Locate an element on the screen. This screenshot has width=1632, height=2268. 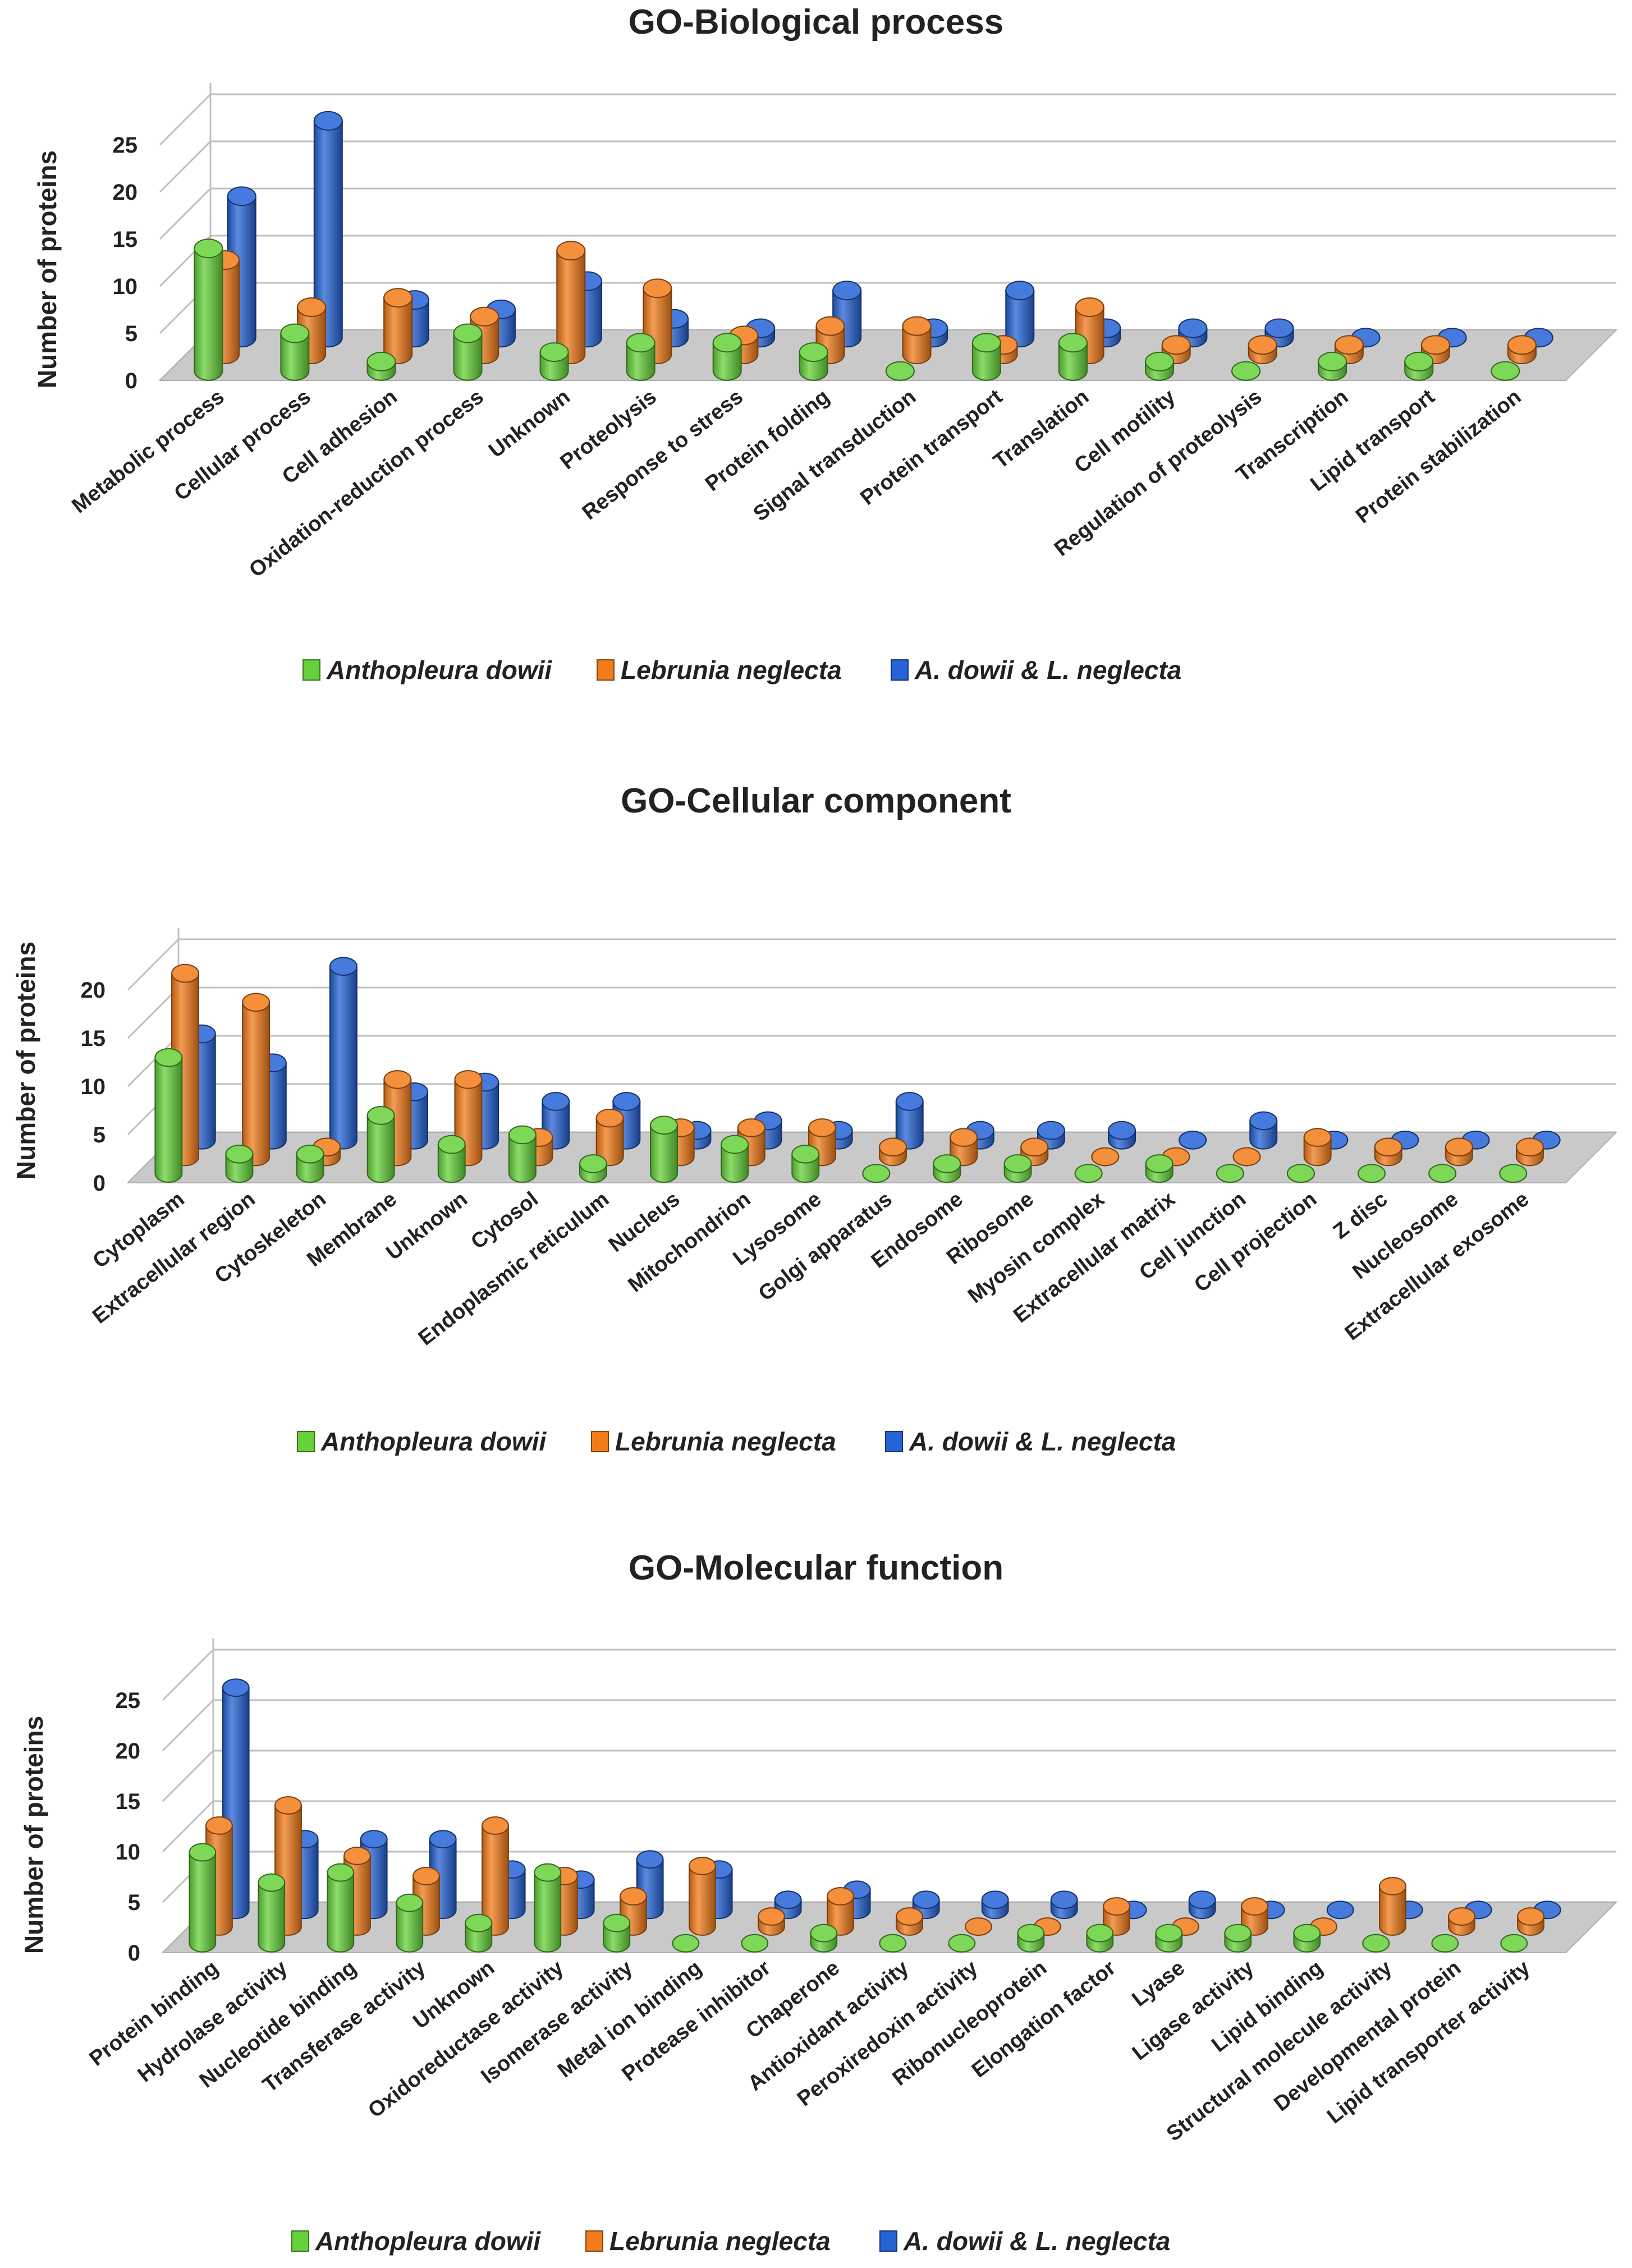
bar-a-dowii-l-neglecta-cytoskeleton is located at coordinates (343, 1053).